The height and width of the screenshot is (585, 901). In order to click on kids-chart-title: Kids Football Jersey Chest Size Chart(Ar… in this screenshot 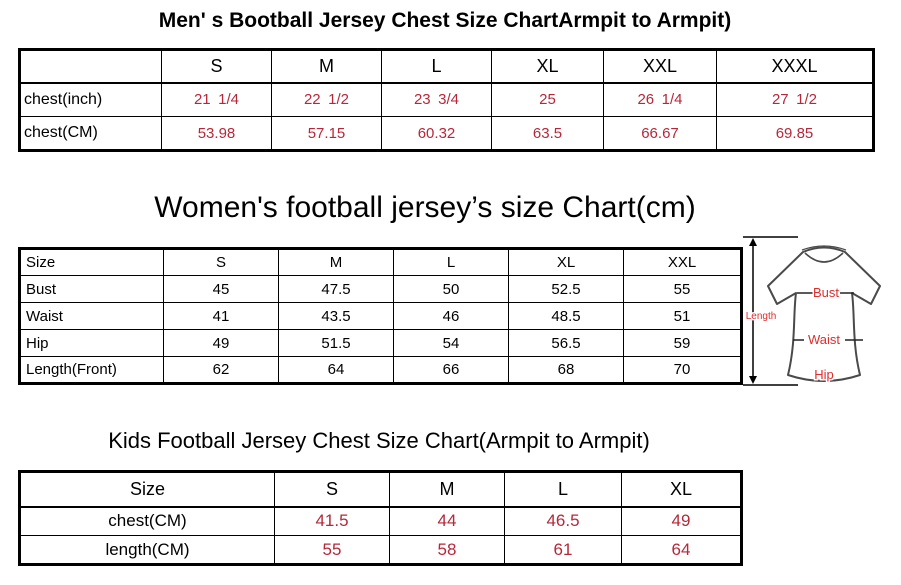, I will do `click(379, 440)`.